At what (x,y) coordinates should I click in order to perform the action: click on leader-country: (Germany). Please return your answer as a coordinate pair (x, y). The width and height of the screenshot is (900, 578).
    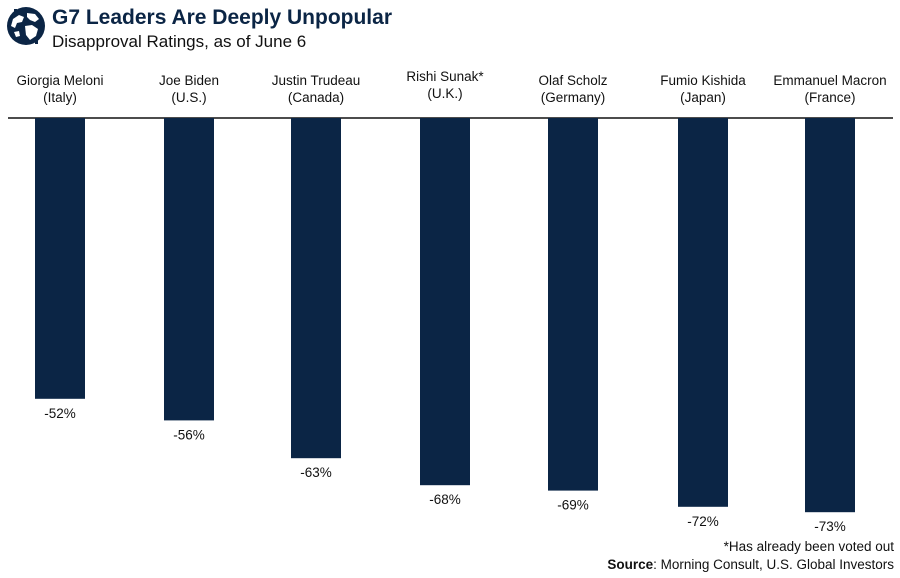
    Looking at the image, I should click on (573, 97).